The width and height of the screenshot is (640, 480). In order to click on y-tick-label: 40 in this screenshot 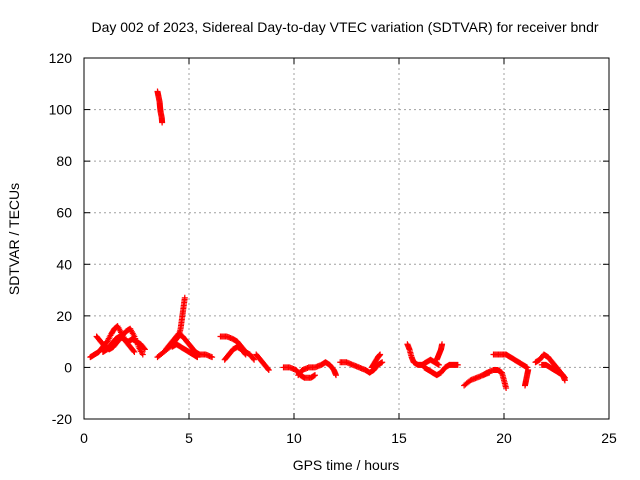, I will do `click(64, 264)`.